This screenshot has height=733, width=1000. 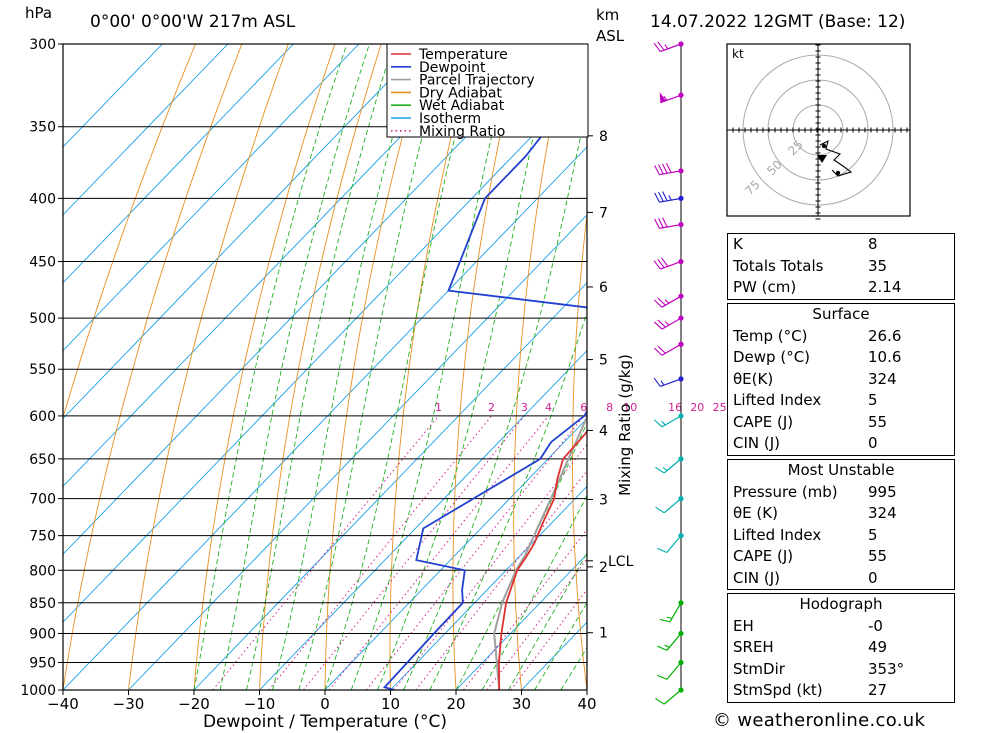 I want to click on km-tick-label: 4, so click(x=603, y=431).